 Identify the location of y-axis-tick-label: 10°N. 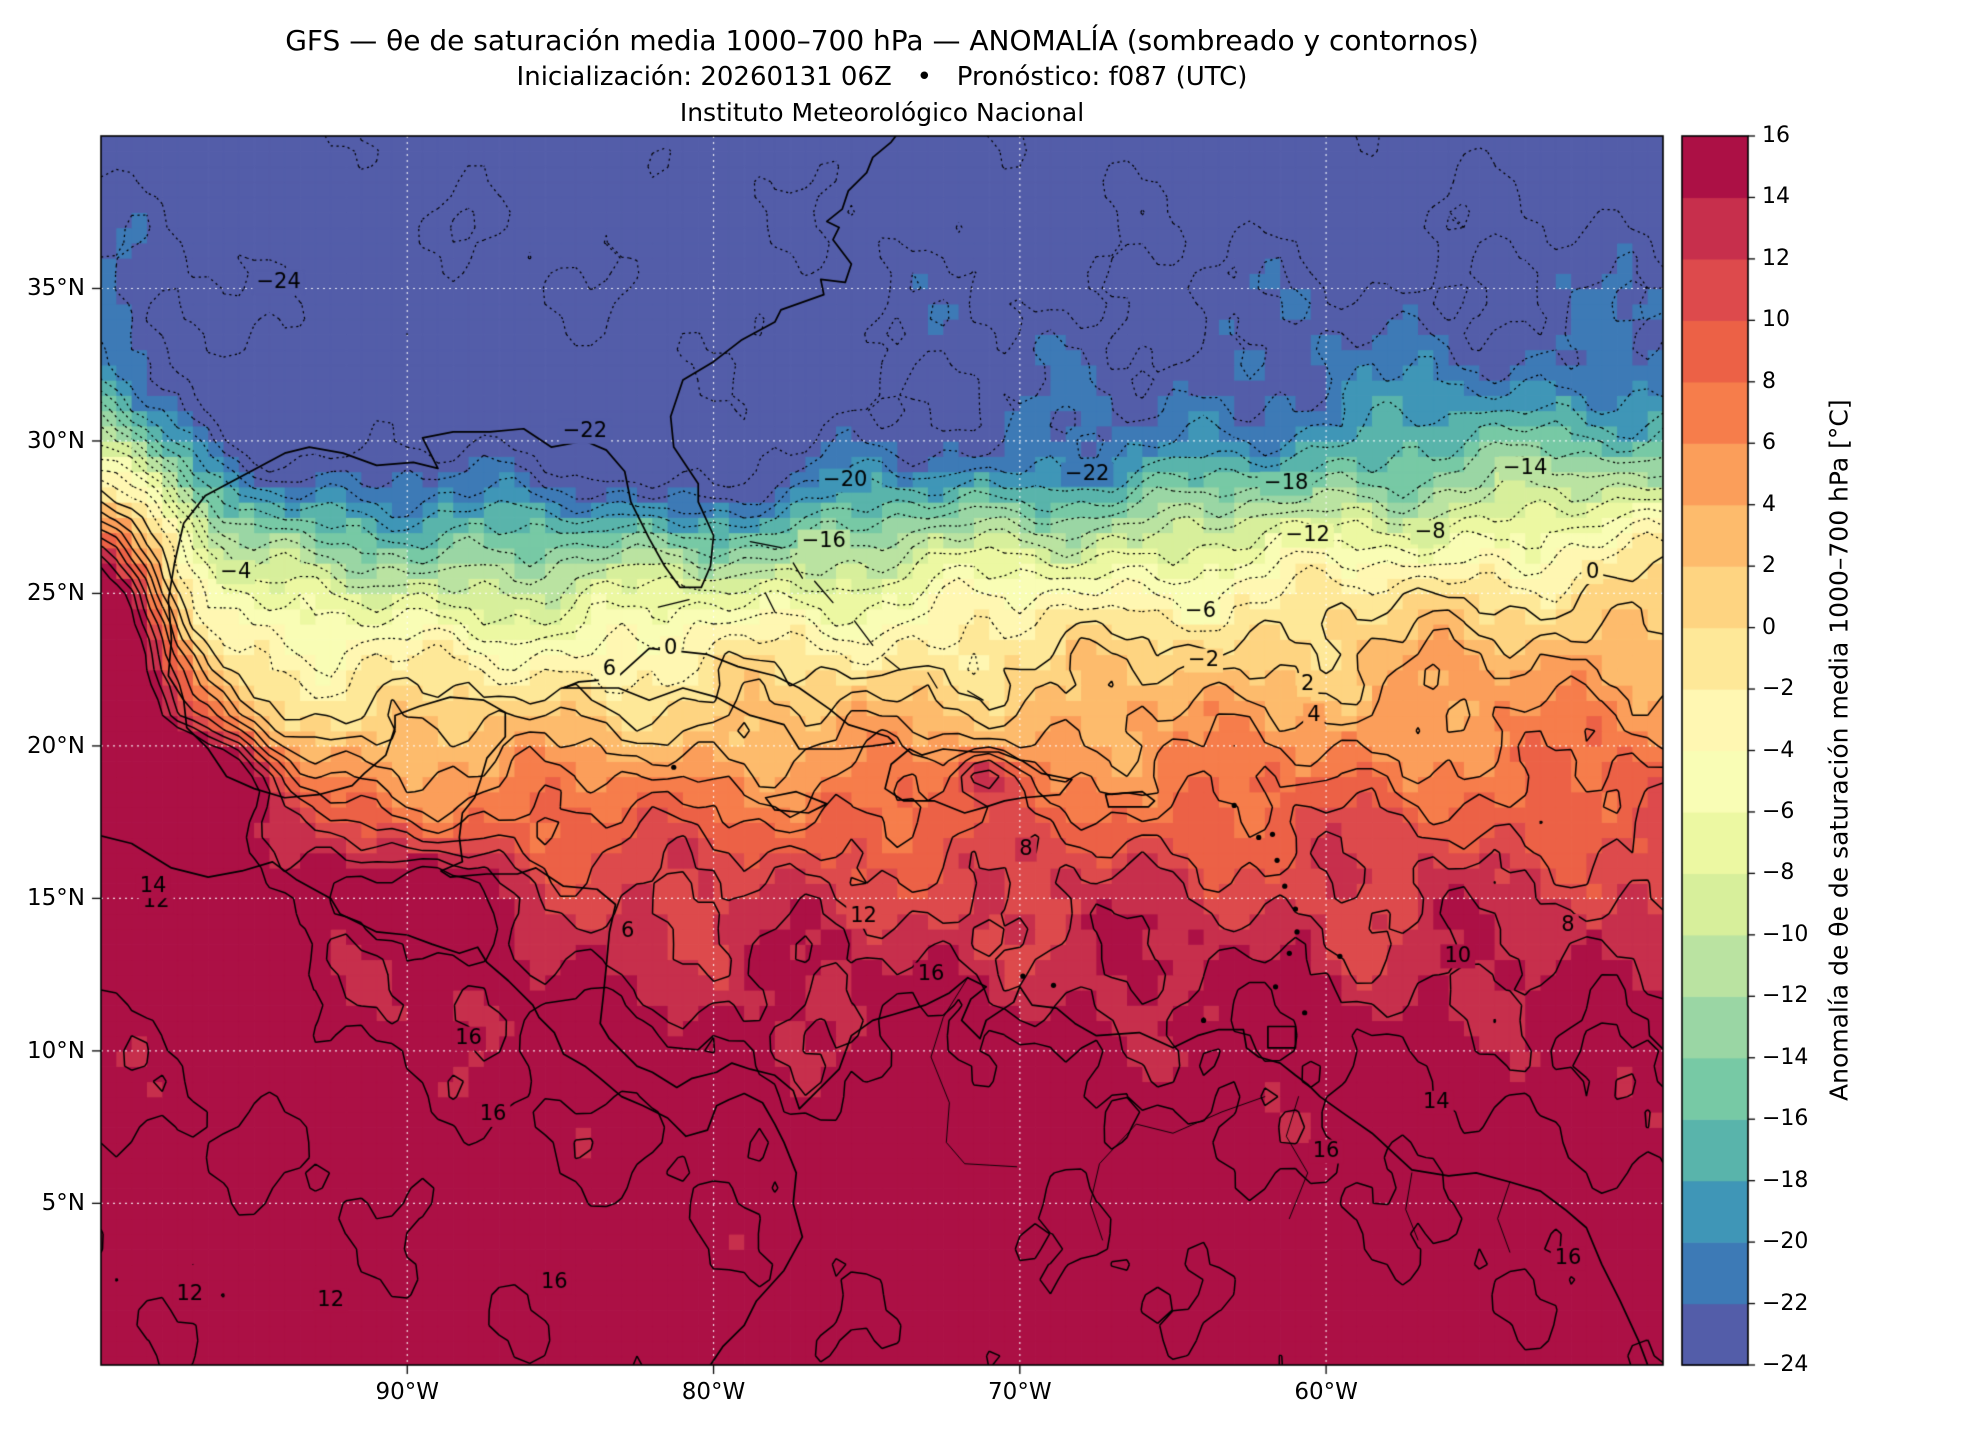
(56, 1050).